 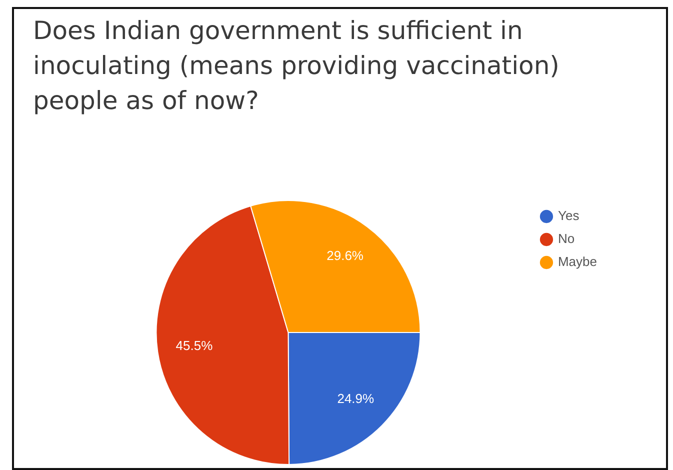 I want to click on legend-label: Yes, so click(x=569, y=216).